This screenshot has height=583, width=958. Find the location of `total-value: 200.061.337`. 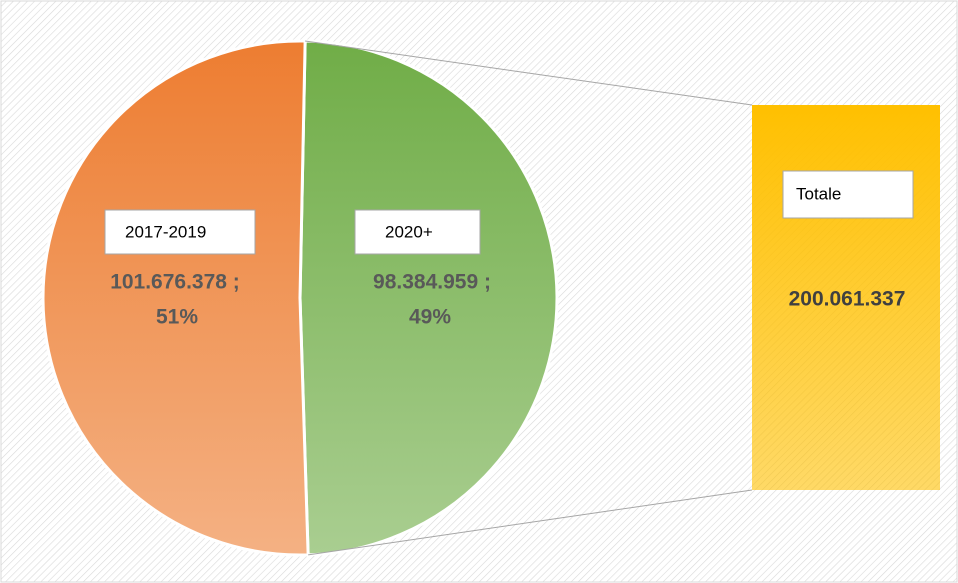

total-value: 200.061.337 is located at coordinates (847, 299).